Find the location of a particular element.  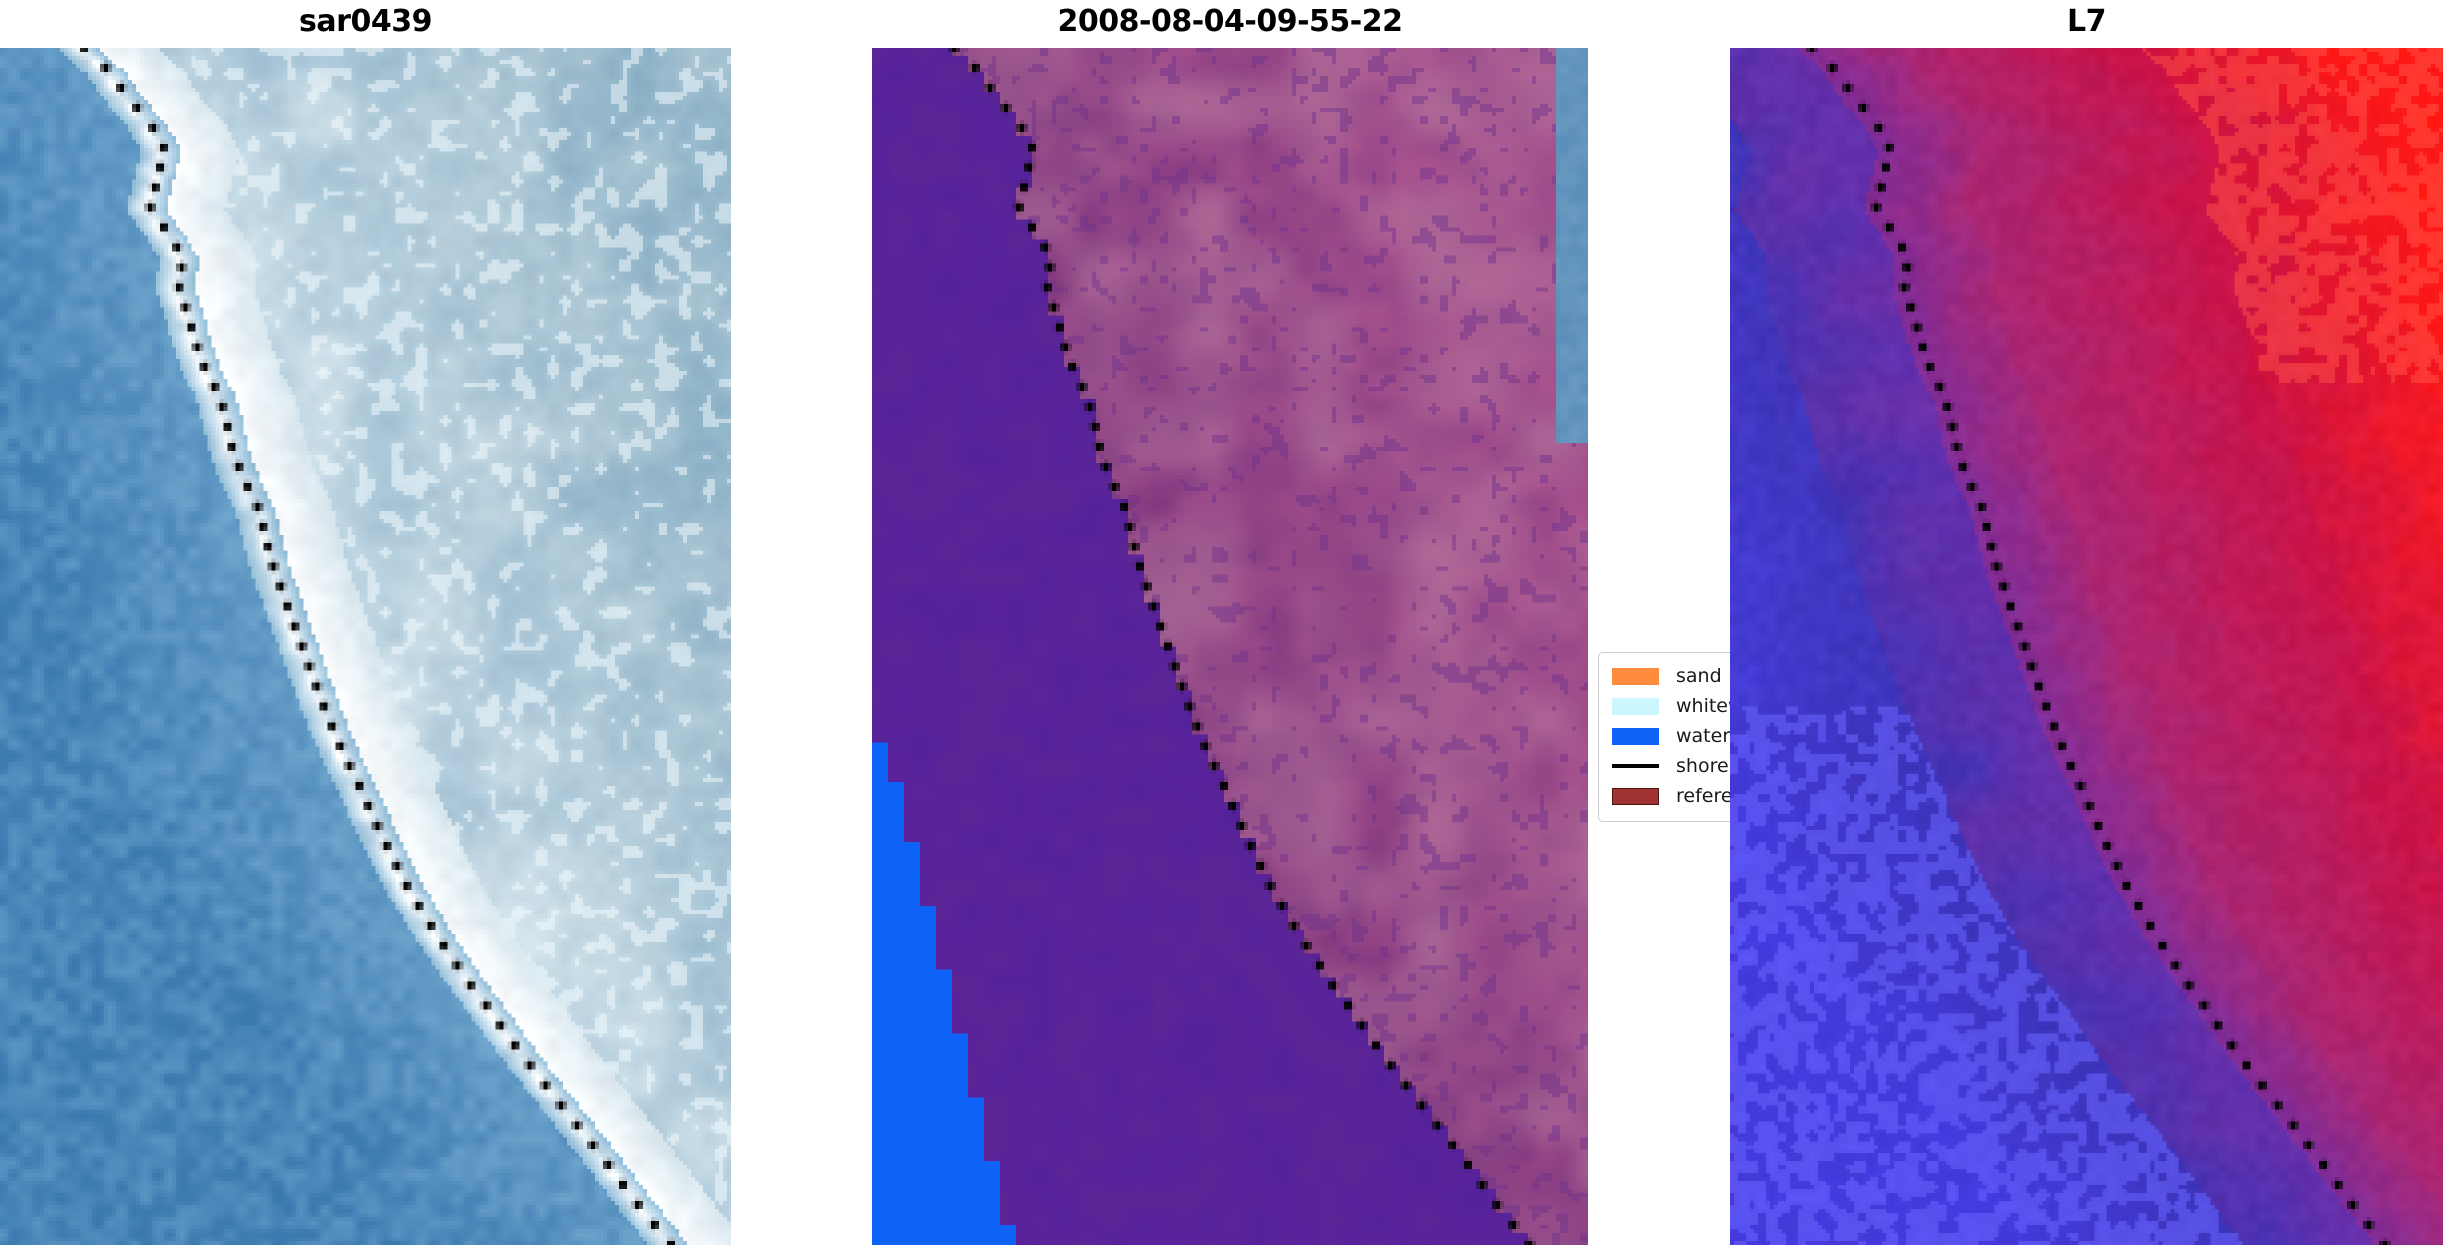

legend-label-water: water is located at coordinates (1703, 736).